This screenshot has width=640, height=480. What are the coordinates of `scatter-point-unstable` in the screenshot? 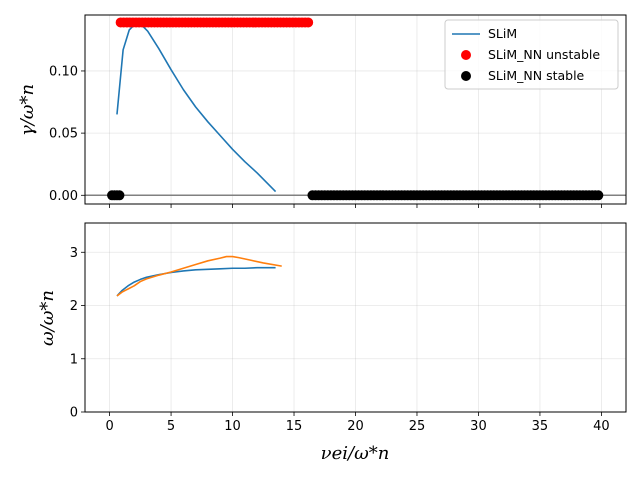 It's located at (308, 22).